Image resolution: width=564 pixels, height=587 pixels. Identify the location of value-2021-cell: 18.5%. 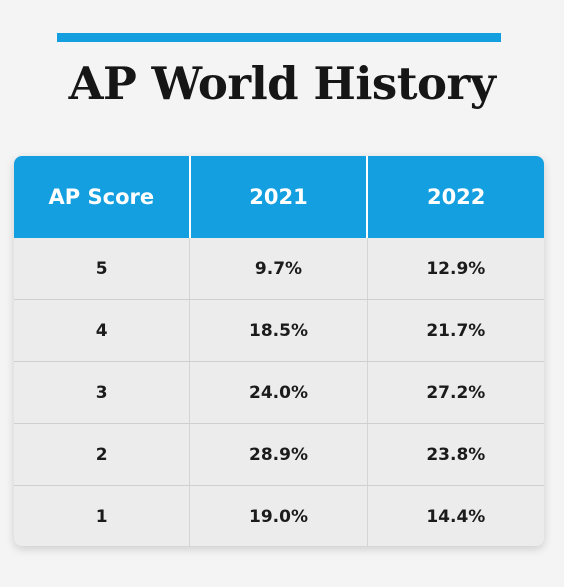
(277, 330).